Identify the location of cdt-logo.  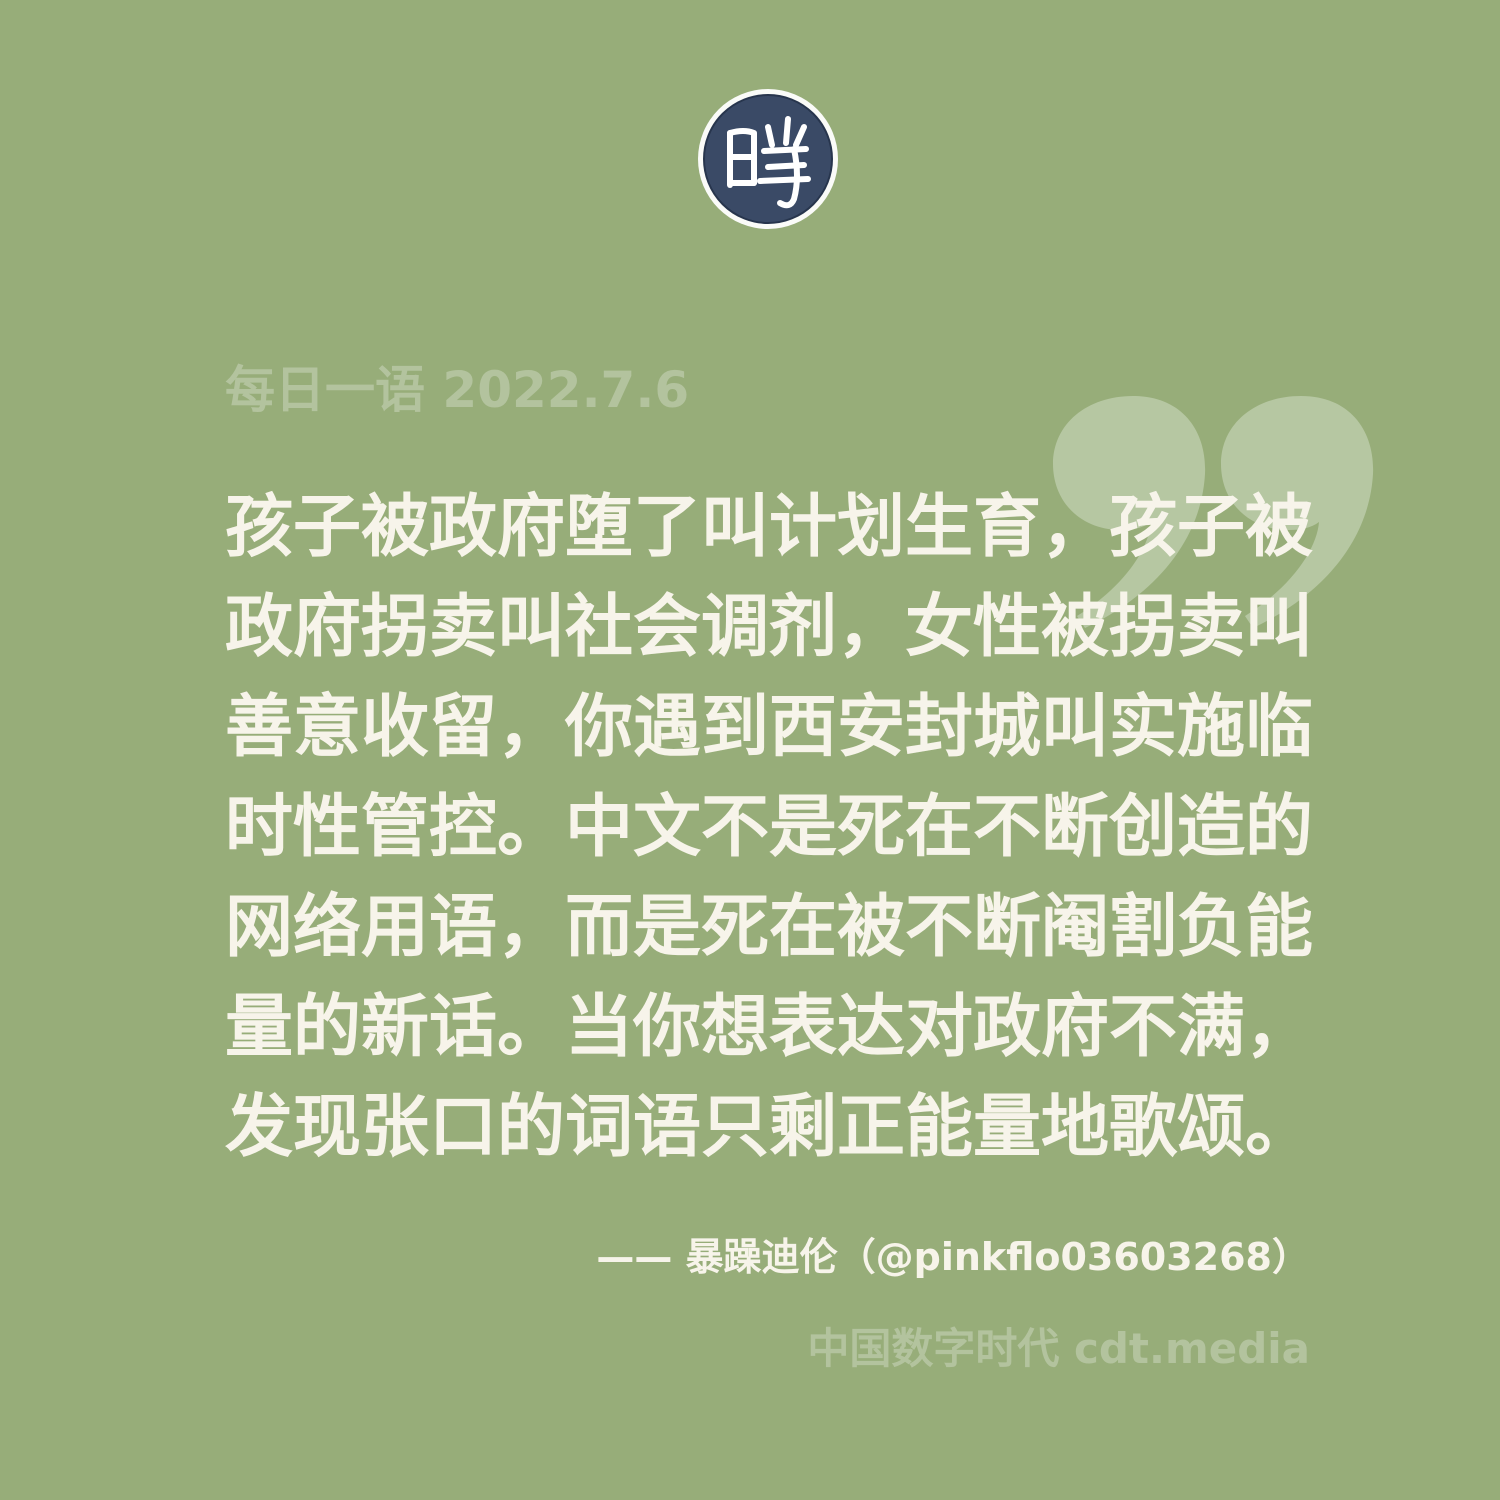
(768, 159).